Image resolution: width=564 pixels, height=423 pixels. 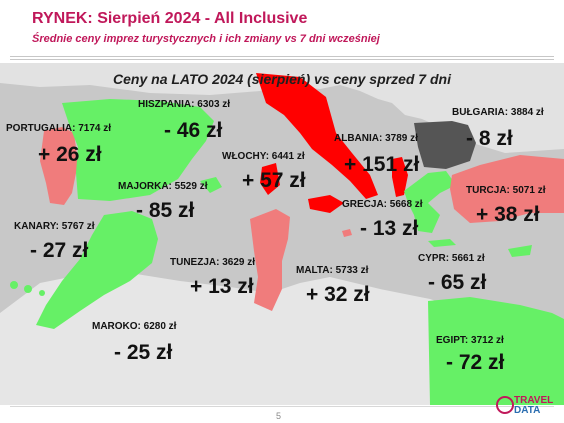 What do you see at coordinates (338, 294) in the screenshot?
I see `delta-malta: + 32 zł` at bounding box center [338, 294].